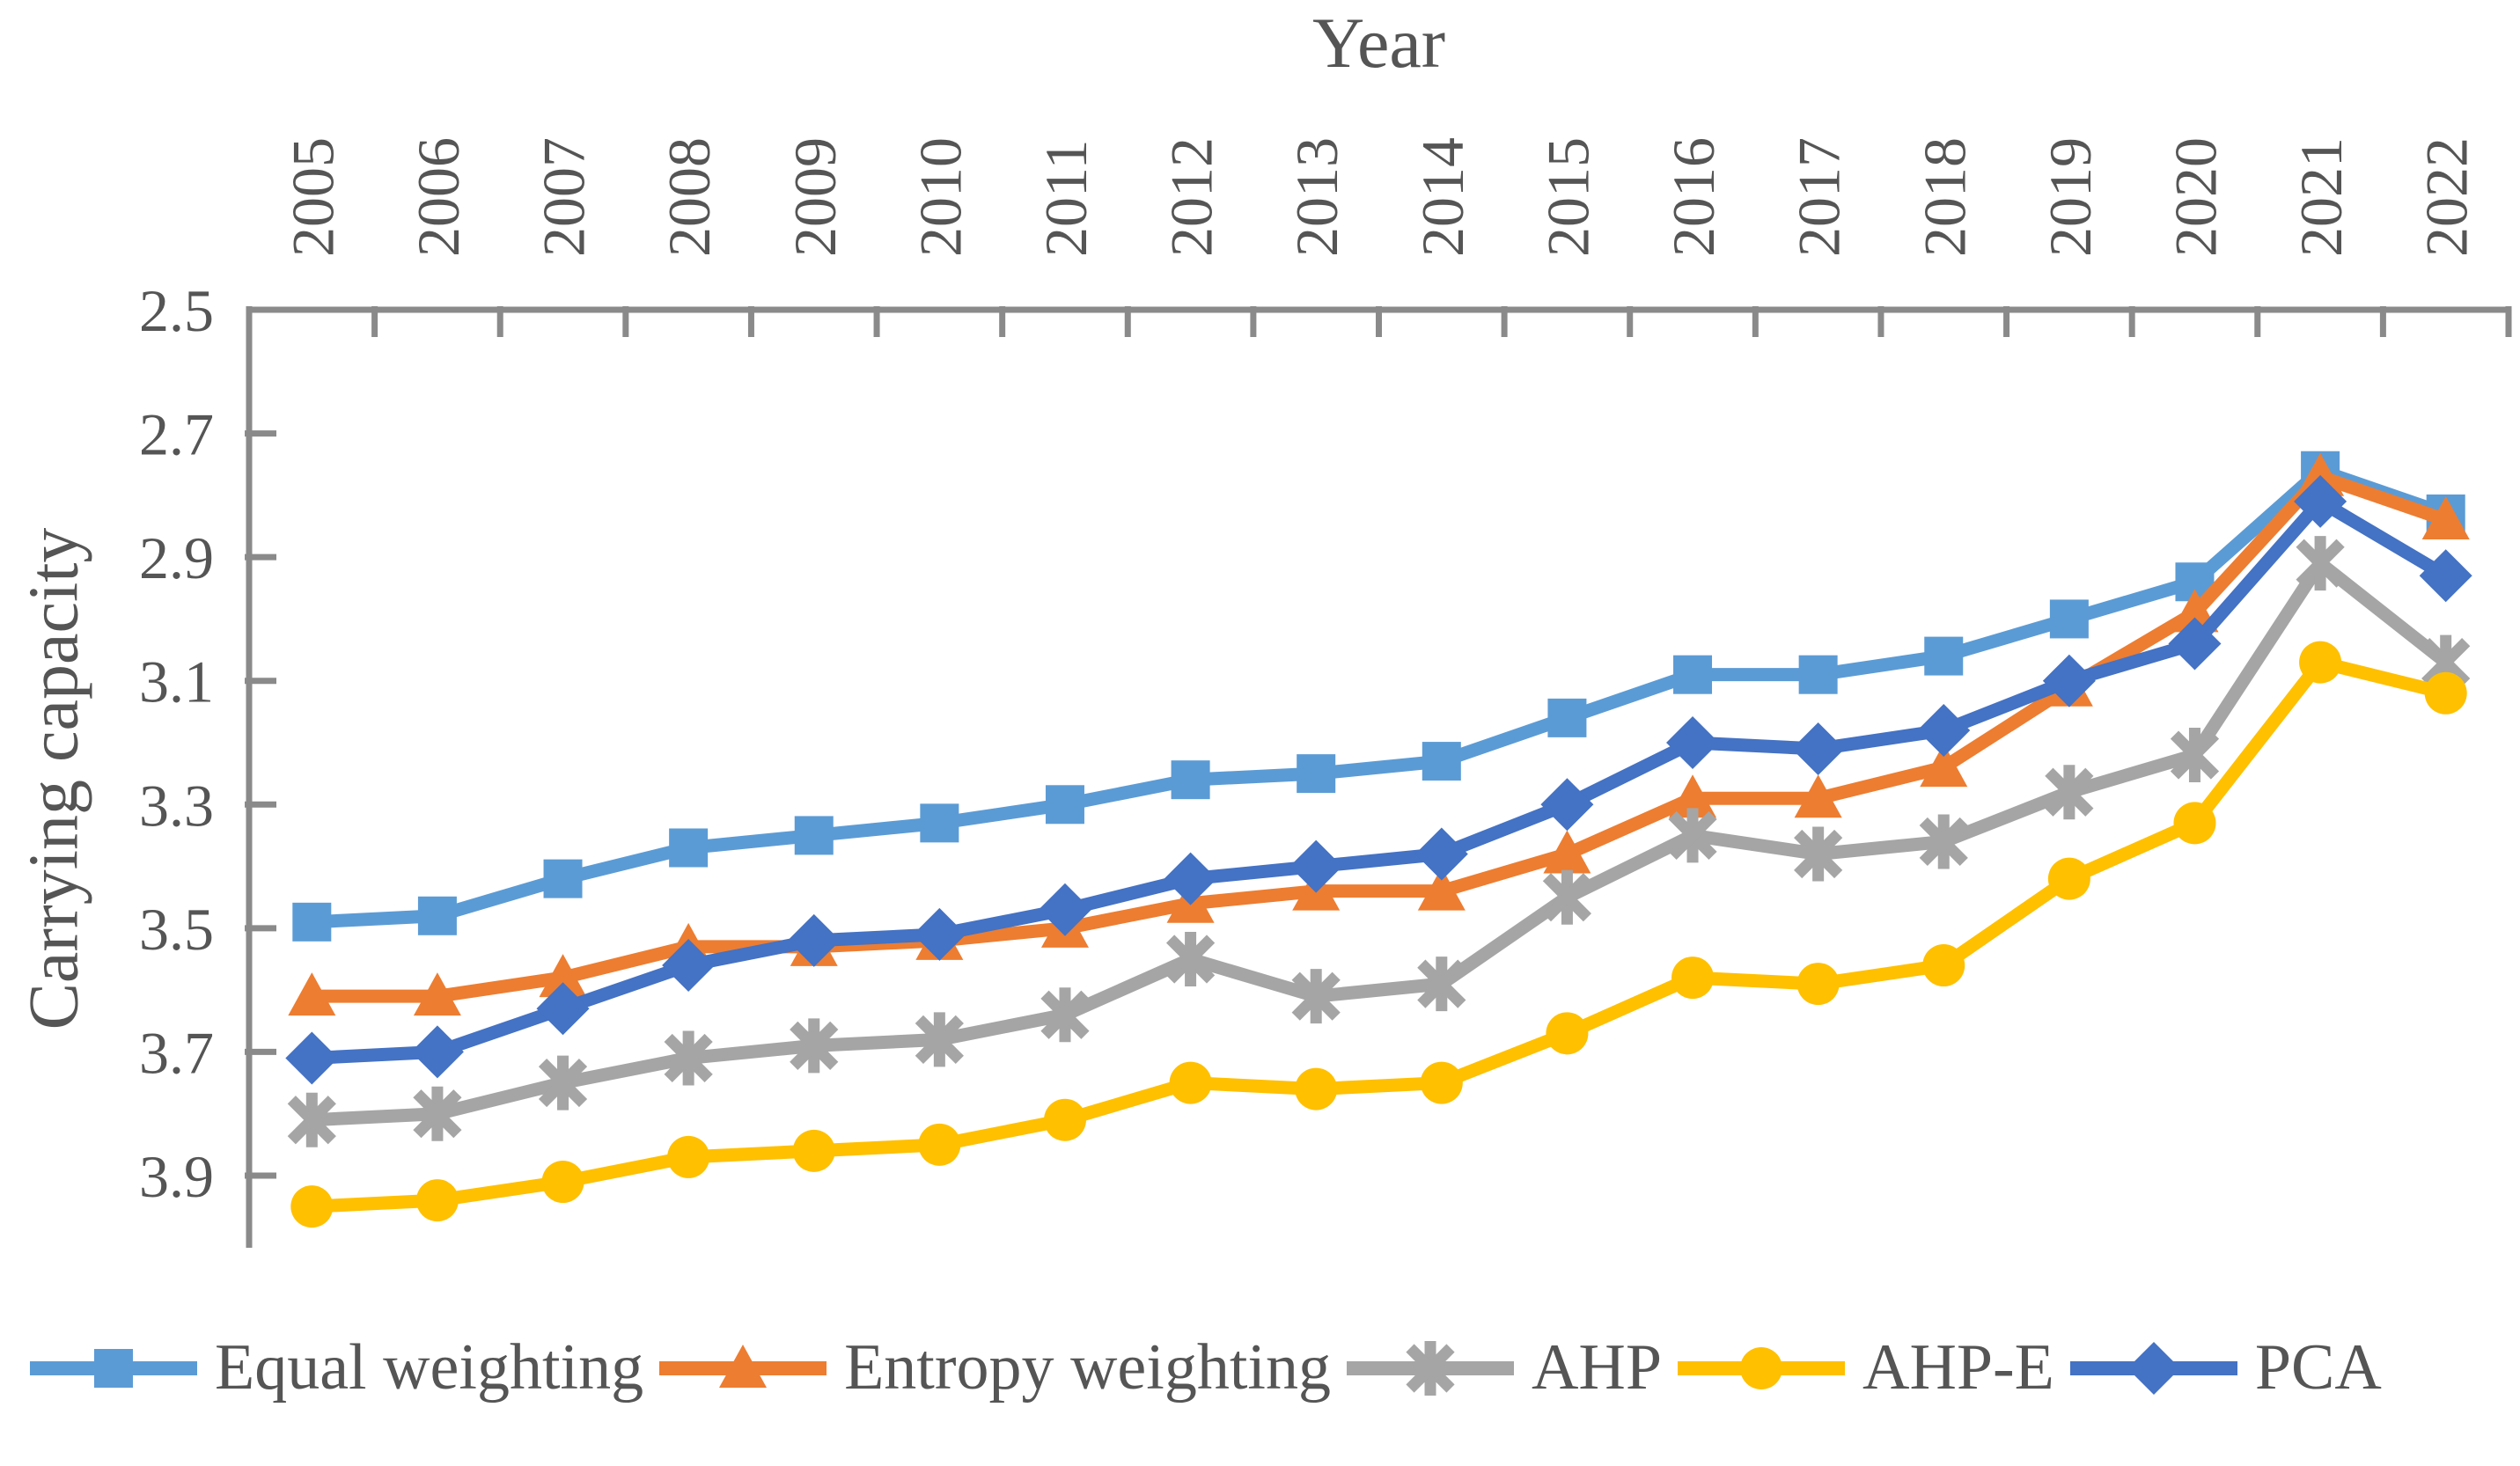  I want to click on x-tick-label: 2014, so click(1442, 197).